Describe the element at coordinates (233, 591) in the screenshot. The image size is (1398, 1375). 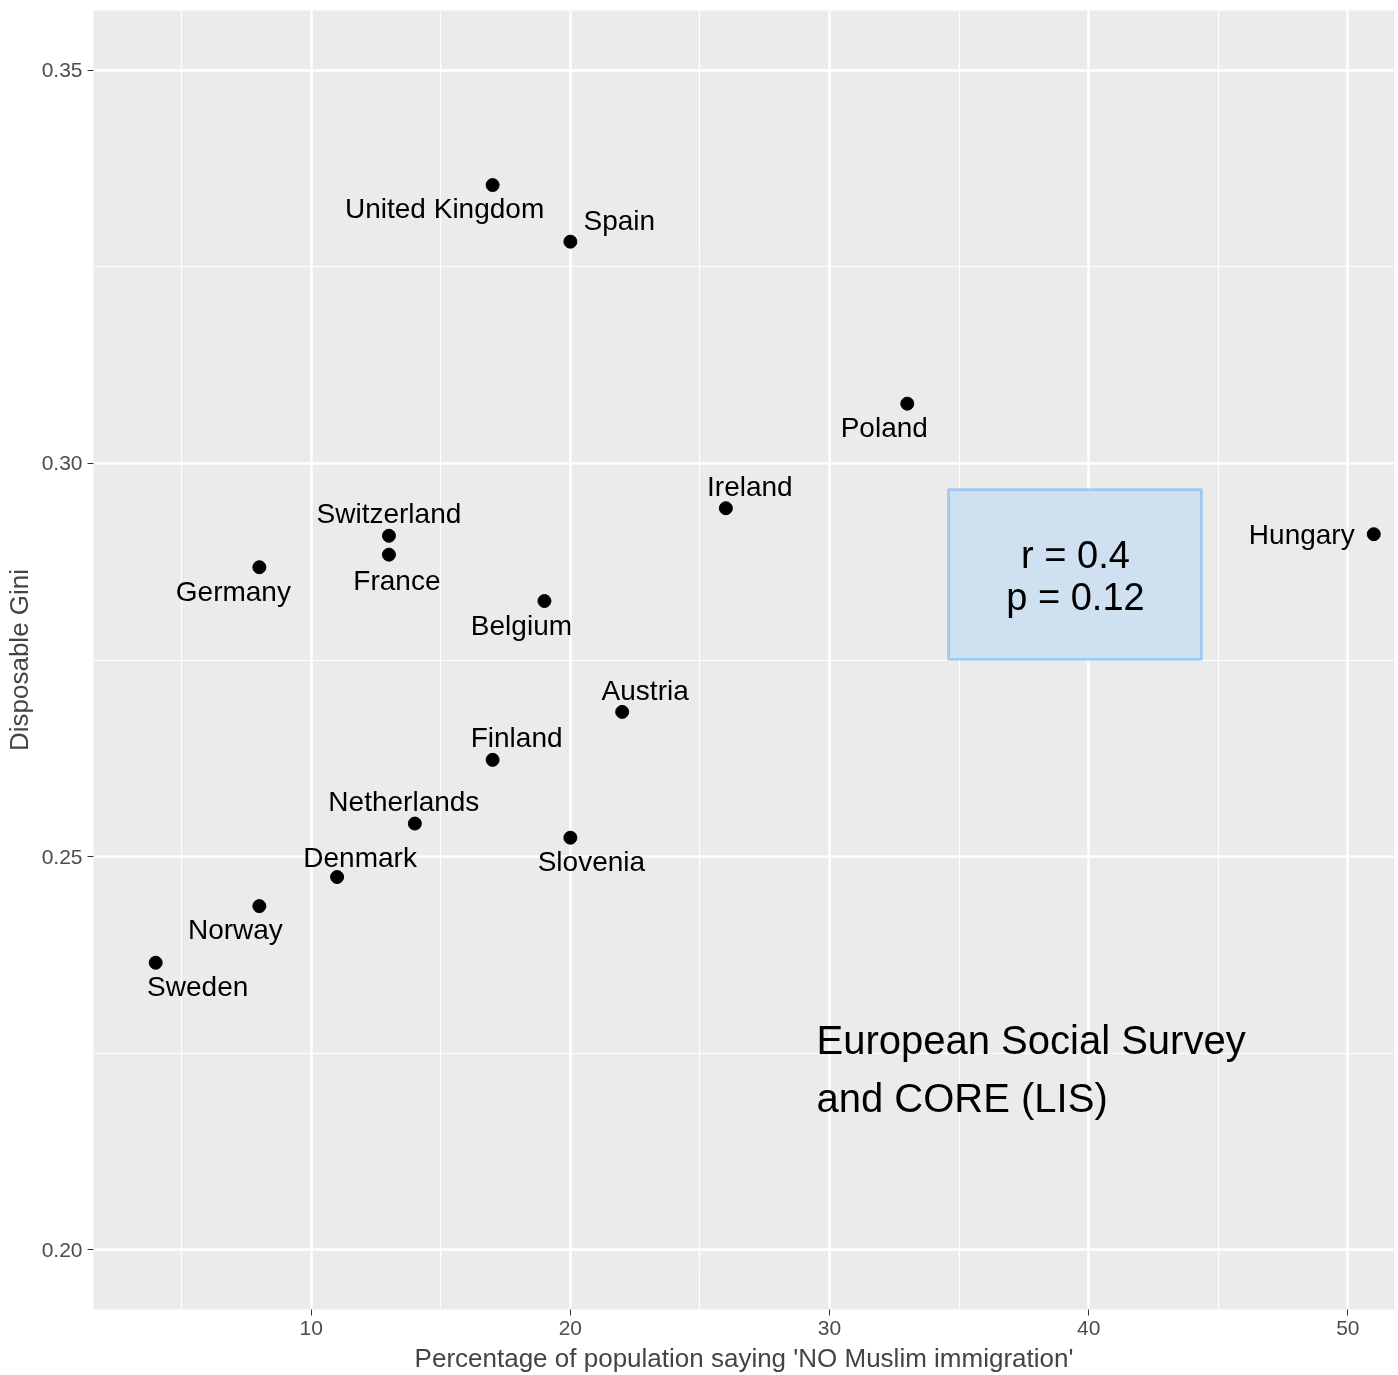
I see `annotation: Germany` at that location.